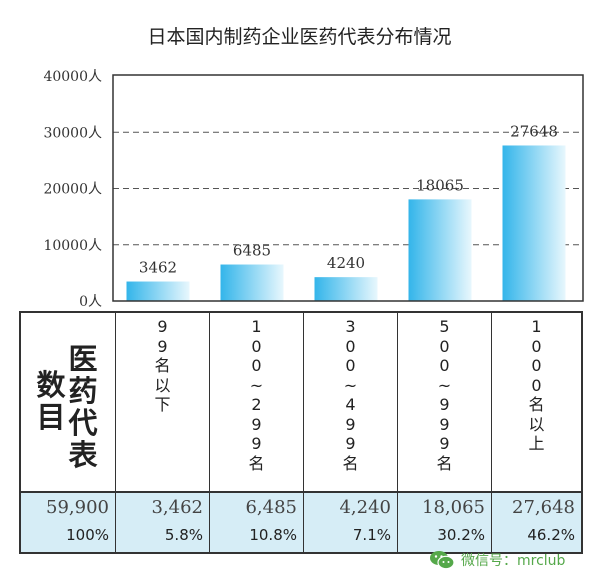 The width and height of the screenshot is (599, 575). What do you see at coordinates (536, 522) in the screenshot?
I see `data-cell-5: 27,648 46.2%` at bounding box center [536, 522].